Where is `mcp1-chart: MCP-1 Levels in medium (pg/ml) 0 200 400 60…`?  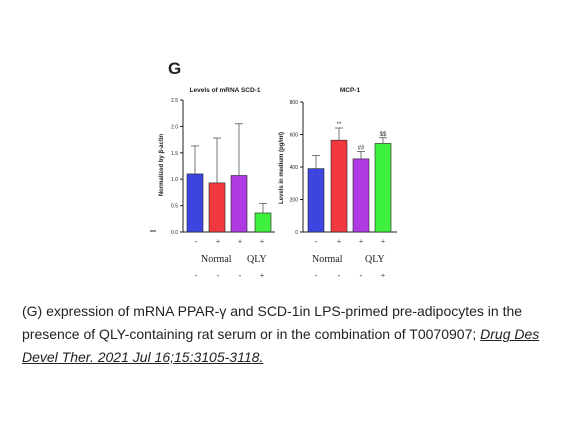 mcp1-chart: MCP-1 Levels in medium (pg/ml) 0 200 400 60… is located at coordinates (338, 161).